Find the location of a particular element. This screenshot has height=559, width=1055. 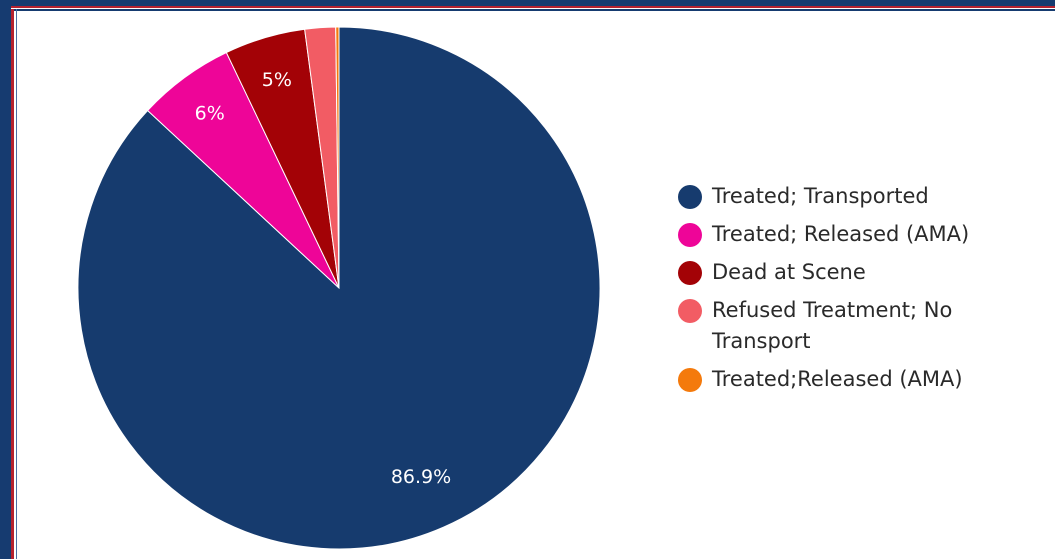

legend-label: Treated;Released (AMA) is located at coordinates (837, 379).